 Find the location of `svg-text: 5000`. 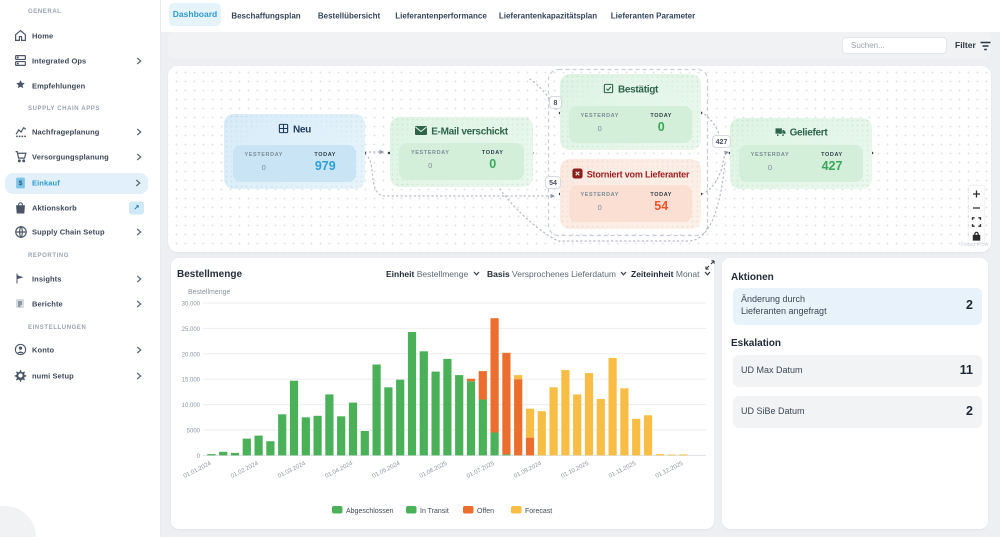

svg-text: 5000 is located at coordinates (194, 432).